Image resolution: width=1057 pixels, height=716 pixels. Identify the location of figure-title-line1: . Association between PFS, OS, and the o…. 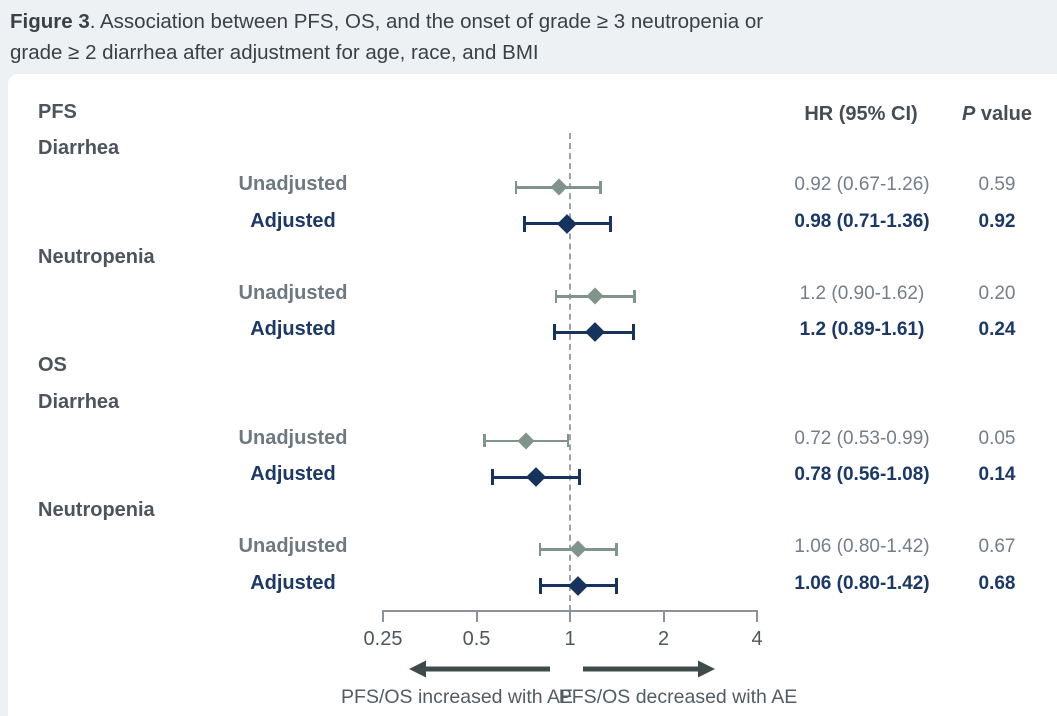
(426, 21).